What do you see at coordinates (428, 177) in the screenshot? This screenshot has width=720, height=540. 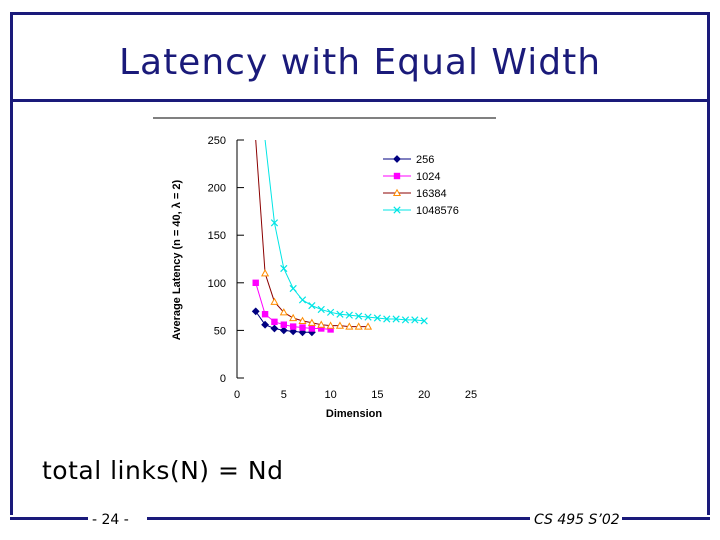 I see `legend-label: 1024` at bounding box center [428, 177].